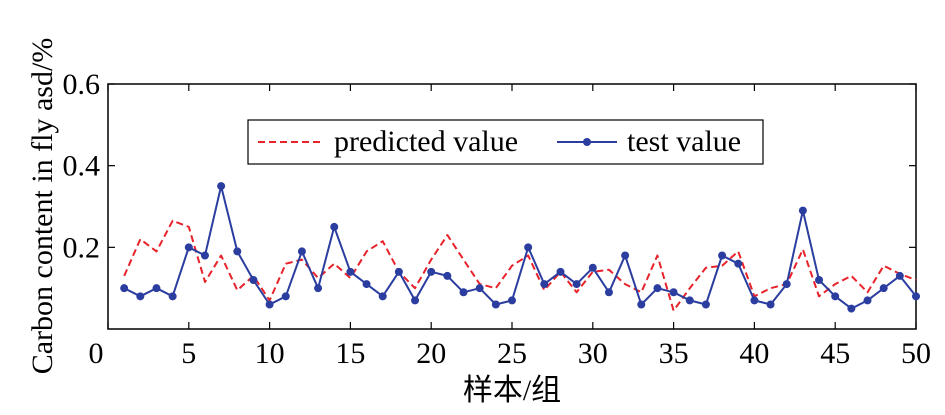 The height and width of the screenshot is (415, 945). What do you see at coordinates (431, 353) in the screenshot?
I see `x-tick-label: 20` at bounding box center [431, 353].